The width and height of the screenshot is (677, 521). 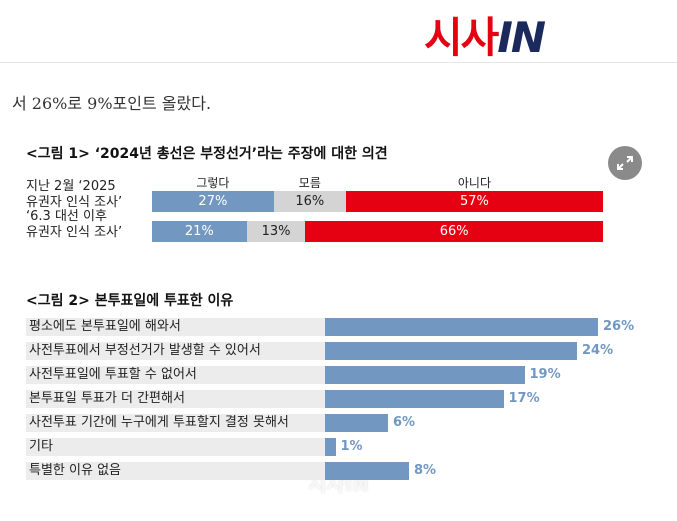 What do you see at coordinates (75, 470) in the screenshot?
I see `category-label: 특별한 이유 없음` at bounding box center [75, 470].